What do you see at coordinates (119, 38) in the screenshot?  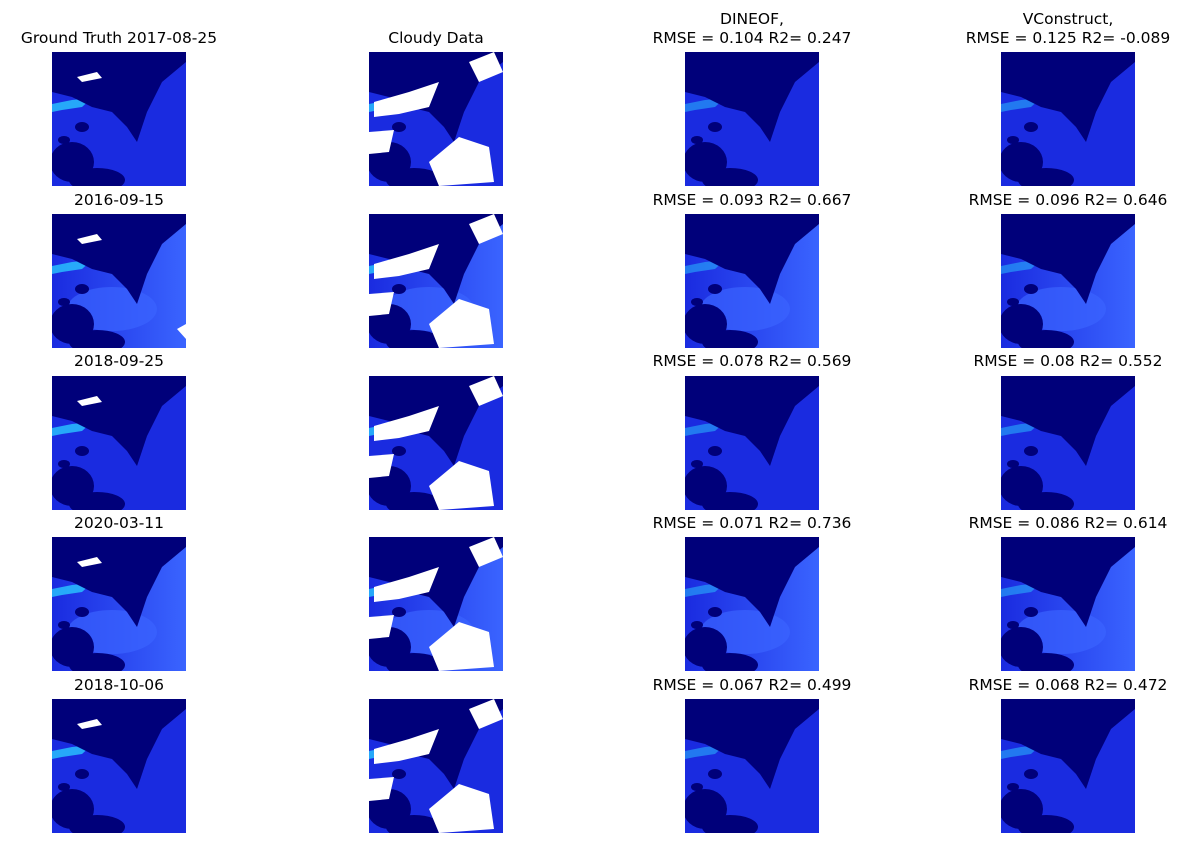 I see `ground-truth-header: Ground Truth 2017-08-25` at bounding box center [119, 38].